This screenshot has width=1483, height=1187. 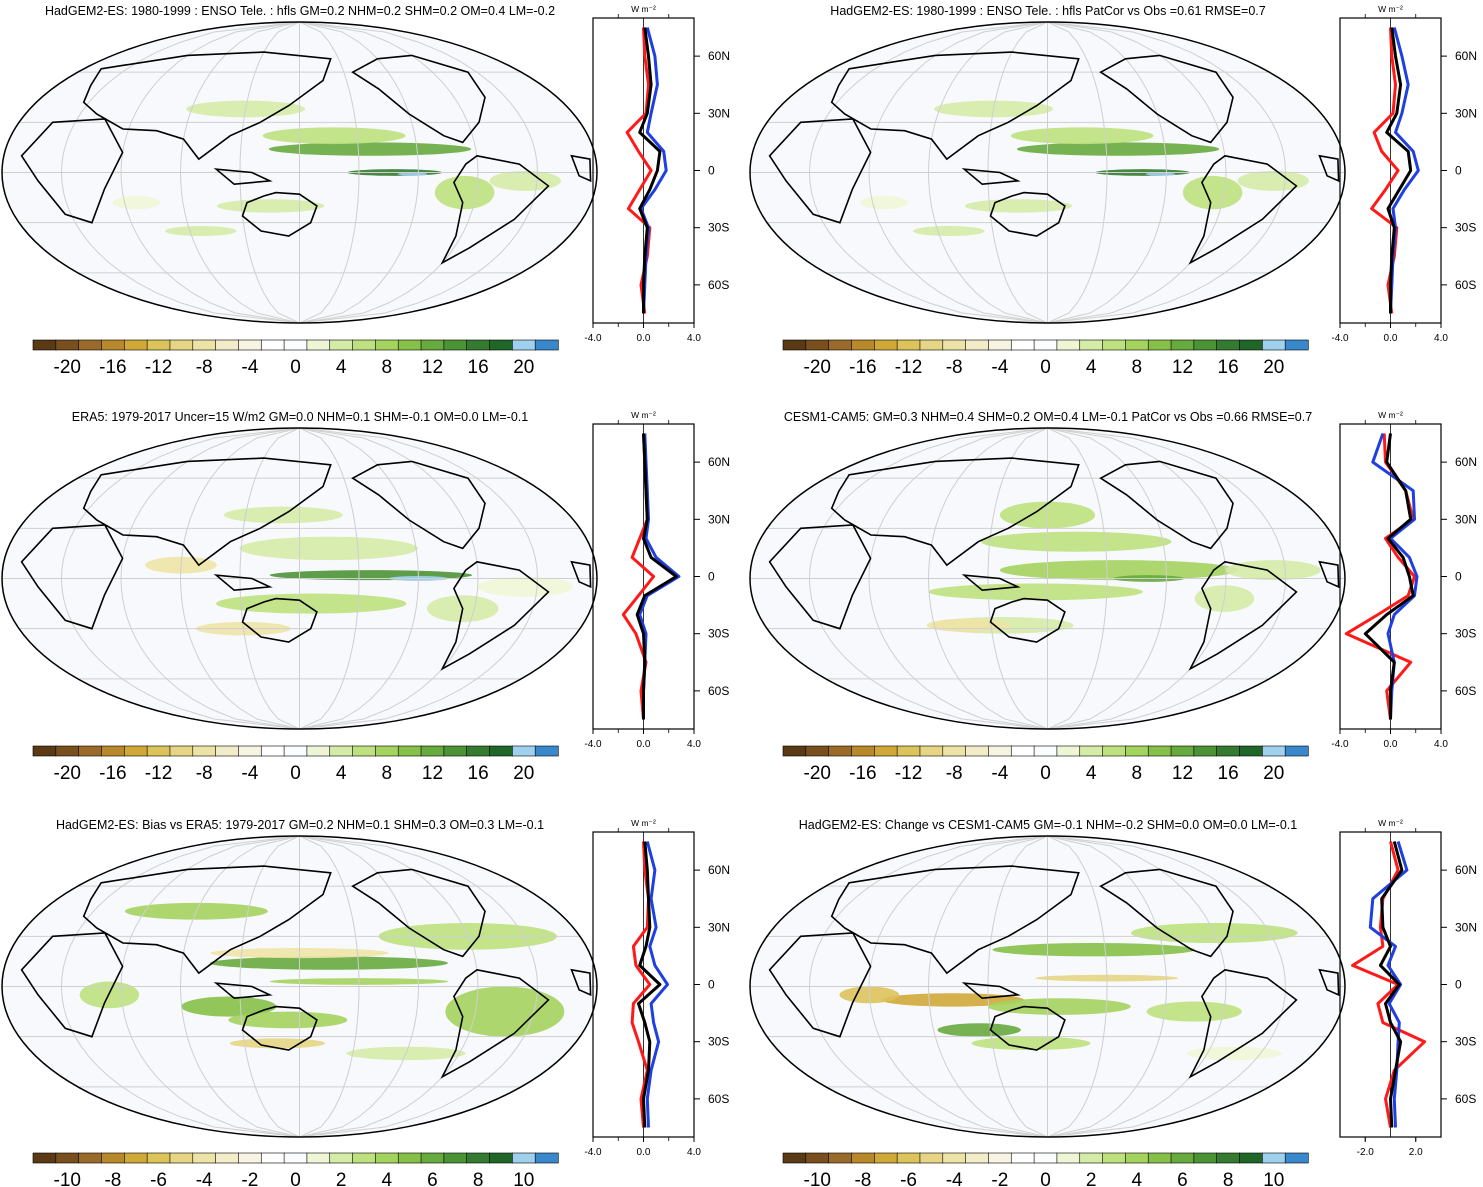 I want to click on colorbar: -10 -8 -6 -4 -2 0 2 4 6 8 10, so click(x=1045, y=1169).